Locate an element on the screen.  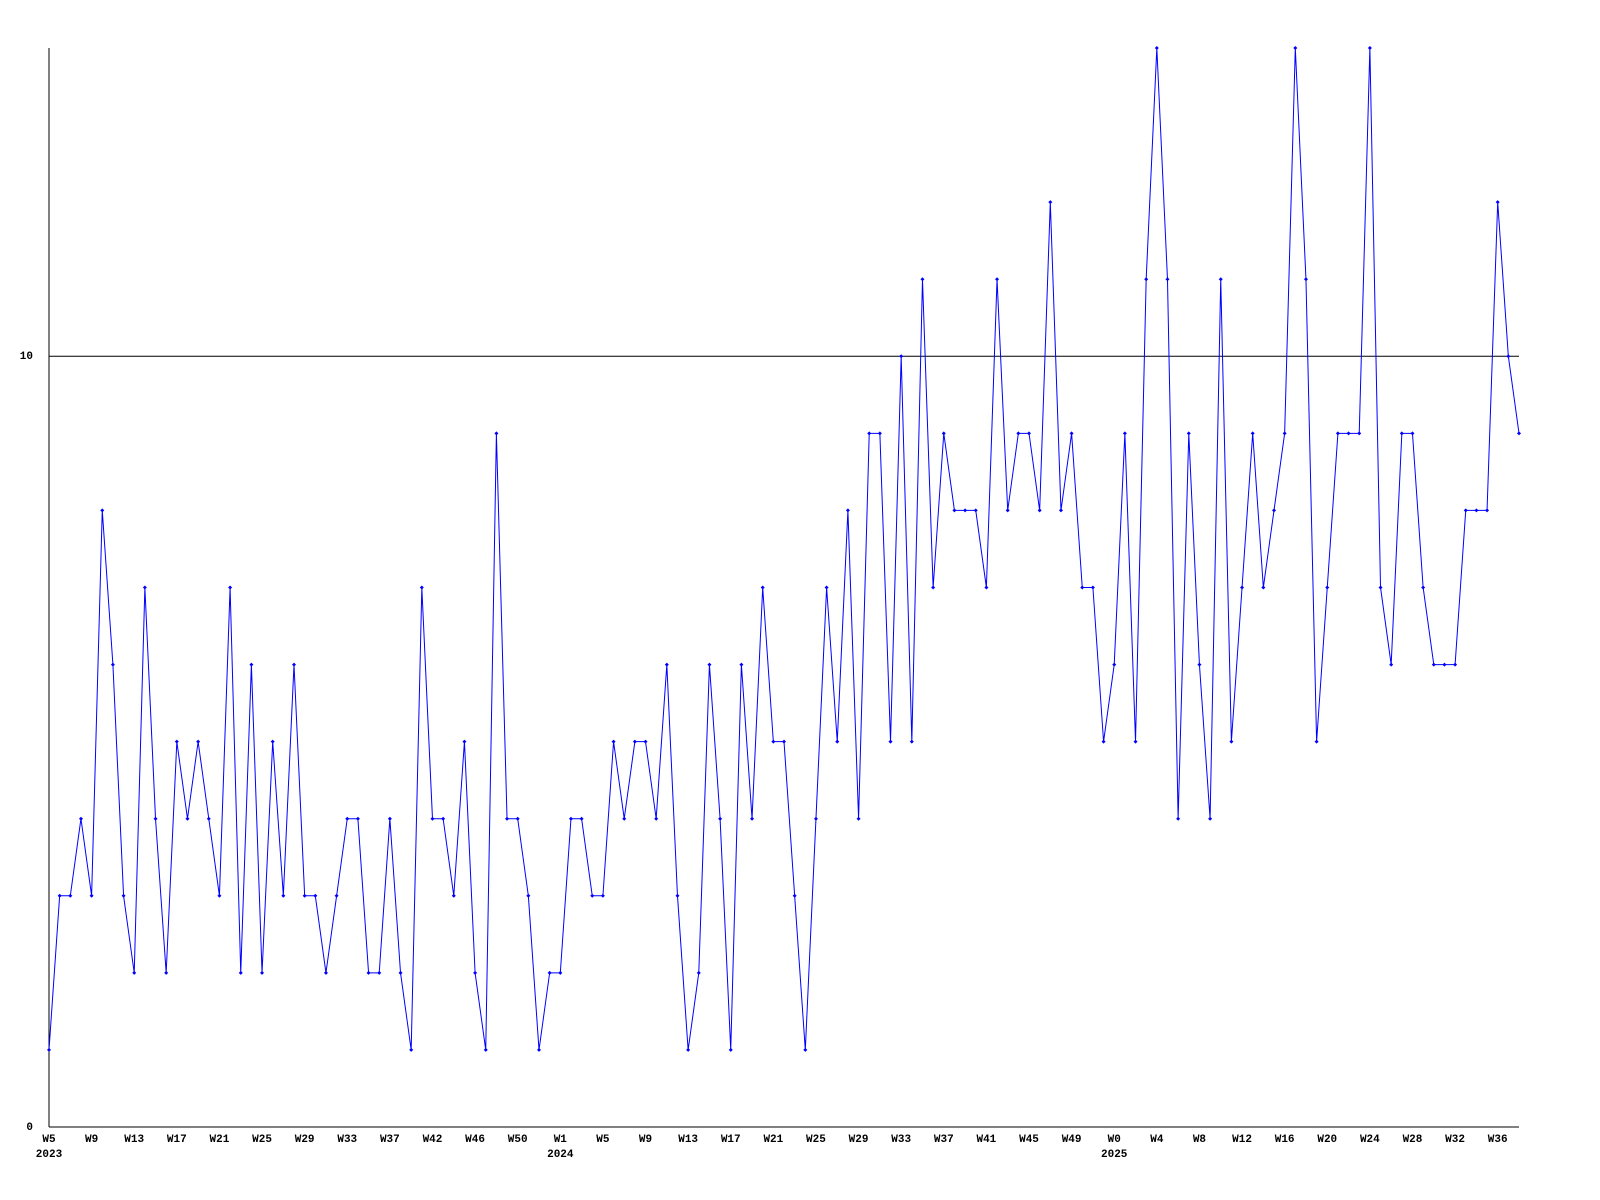
y-tick-label: 0 is located at coordinates (29, 1128).